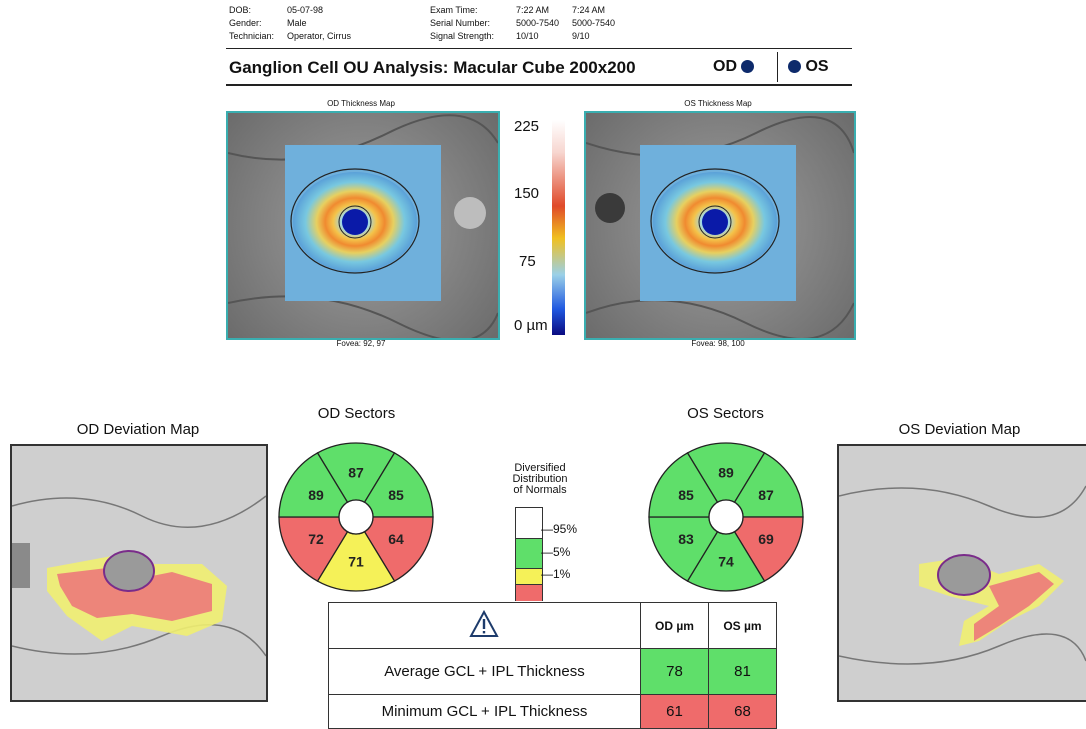 The width and height of the screenshot is (1086, 729). Describe the element at coordinates (319, 36) in the screenshot. I see `technician-value: Operator, Cirrus` at that location.